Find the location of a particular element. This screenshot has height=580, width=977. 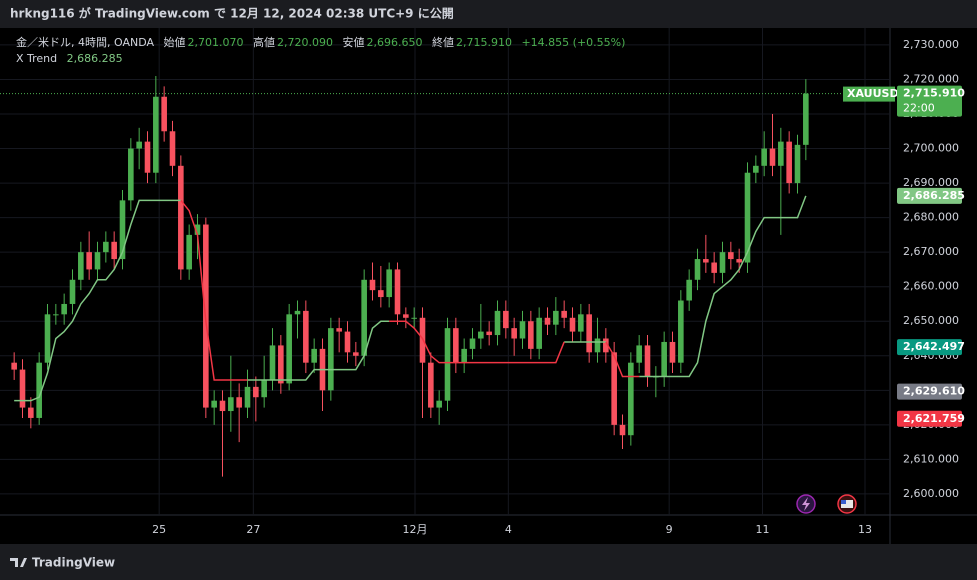

indicator-value: 2,686.285 is located at coordinates (95, 58).